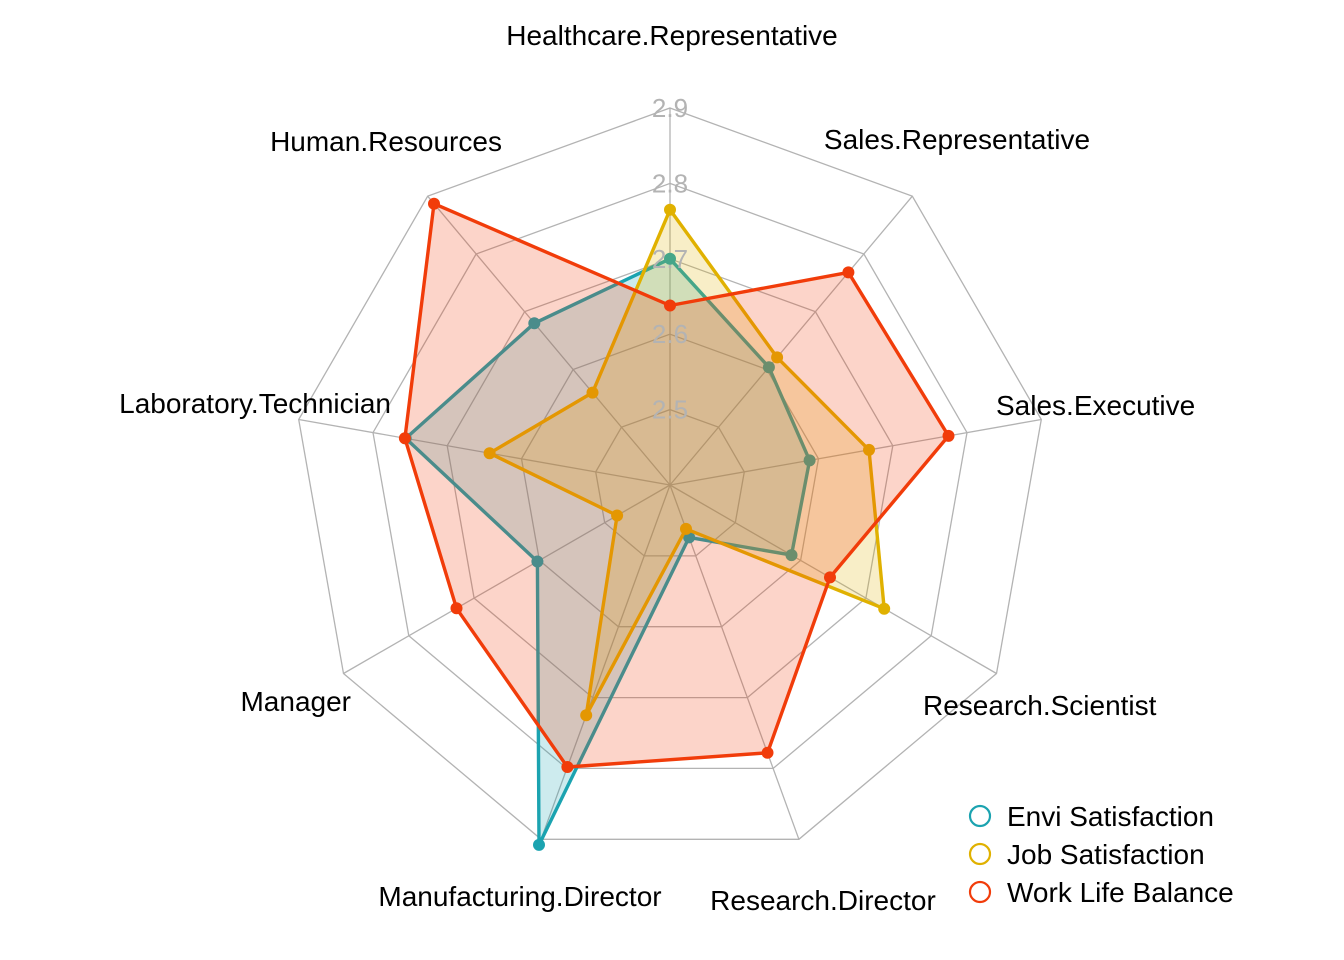  Describe the element at coordinates (957, 139) in the screenshot. I see `category-label: Sales.Representative` at that location.